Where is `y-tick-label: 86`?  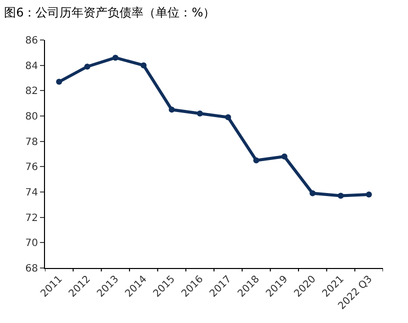 y-tick-label: 86 is located at coordinates (31, 41).